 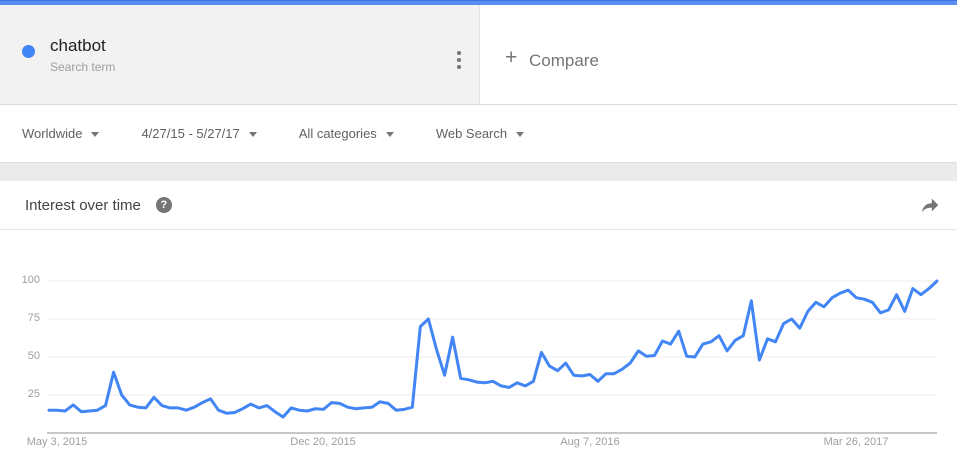 What do you see at coordinates (590, 442) in the screenshot?
I see `x-axis-tick-label: Aug 7, 2016` at bounding box center [590, 442].